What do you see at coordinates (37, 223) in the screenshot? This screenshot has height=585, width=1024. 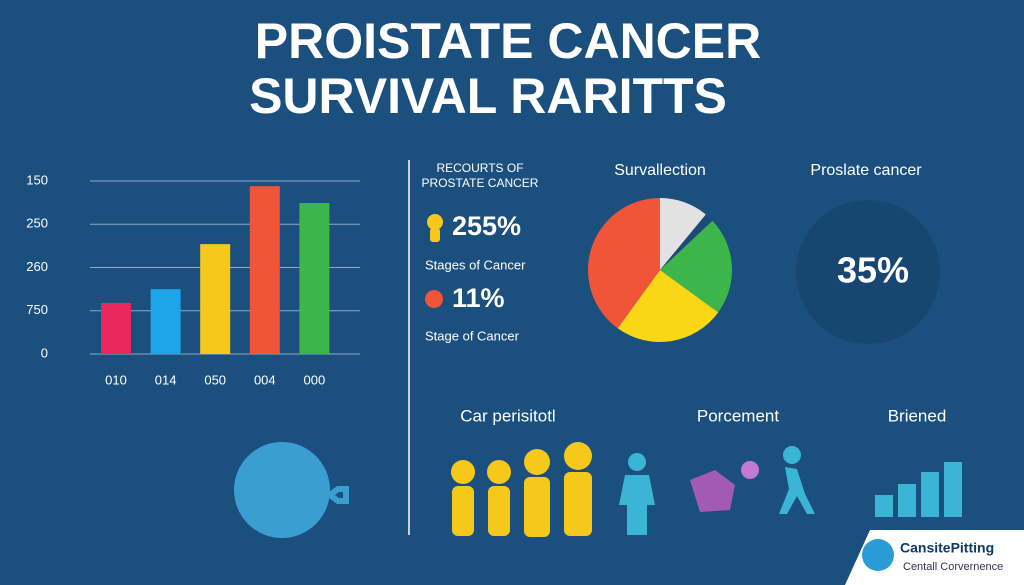 I see `y-tick-label: 250` at bounding box center [37, 223].